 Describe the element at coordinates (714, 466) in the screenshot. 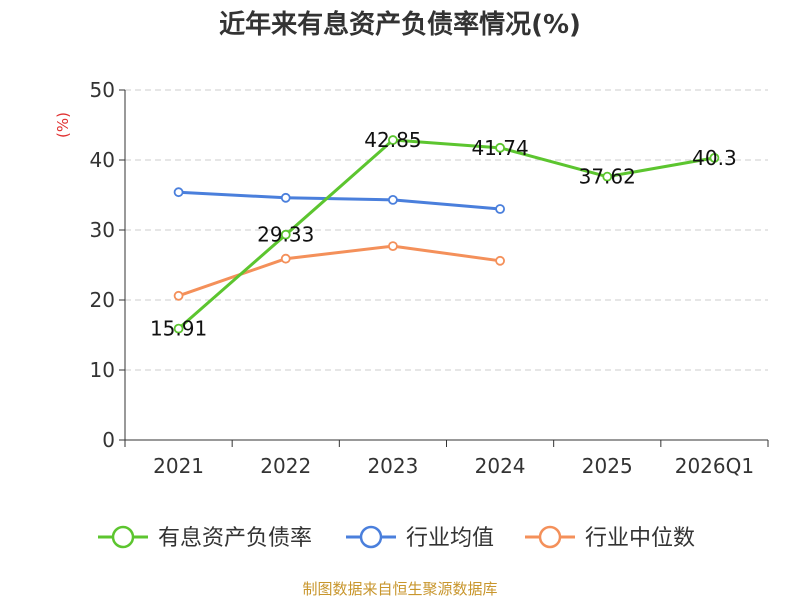

I see `x-tick-label: 2026Q1` at that location.